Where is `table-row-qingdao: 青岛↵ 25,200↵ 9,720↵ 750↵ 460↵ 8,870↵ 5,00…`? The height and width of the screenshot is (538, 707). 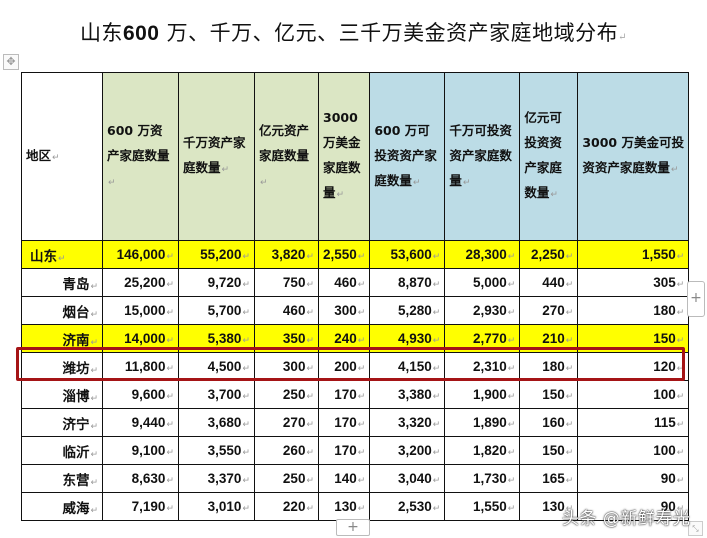
table-row-qingdao: 青岛↵ 25,200↵ 9,720↵ 750↵ 460↵ 8,870↵ 5,00… is located at coordinates (355, 282).